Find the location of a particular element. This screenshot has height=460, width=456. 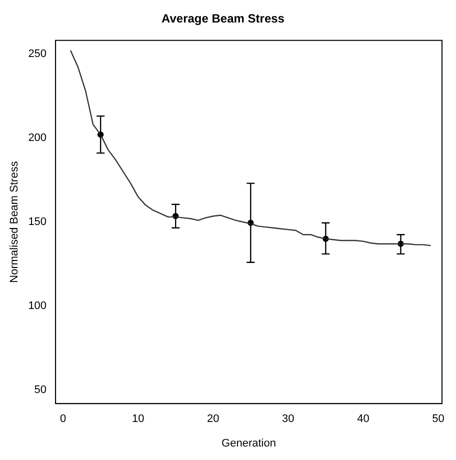

x-tick-label: 30 is located at coordinates (288, 419).